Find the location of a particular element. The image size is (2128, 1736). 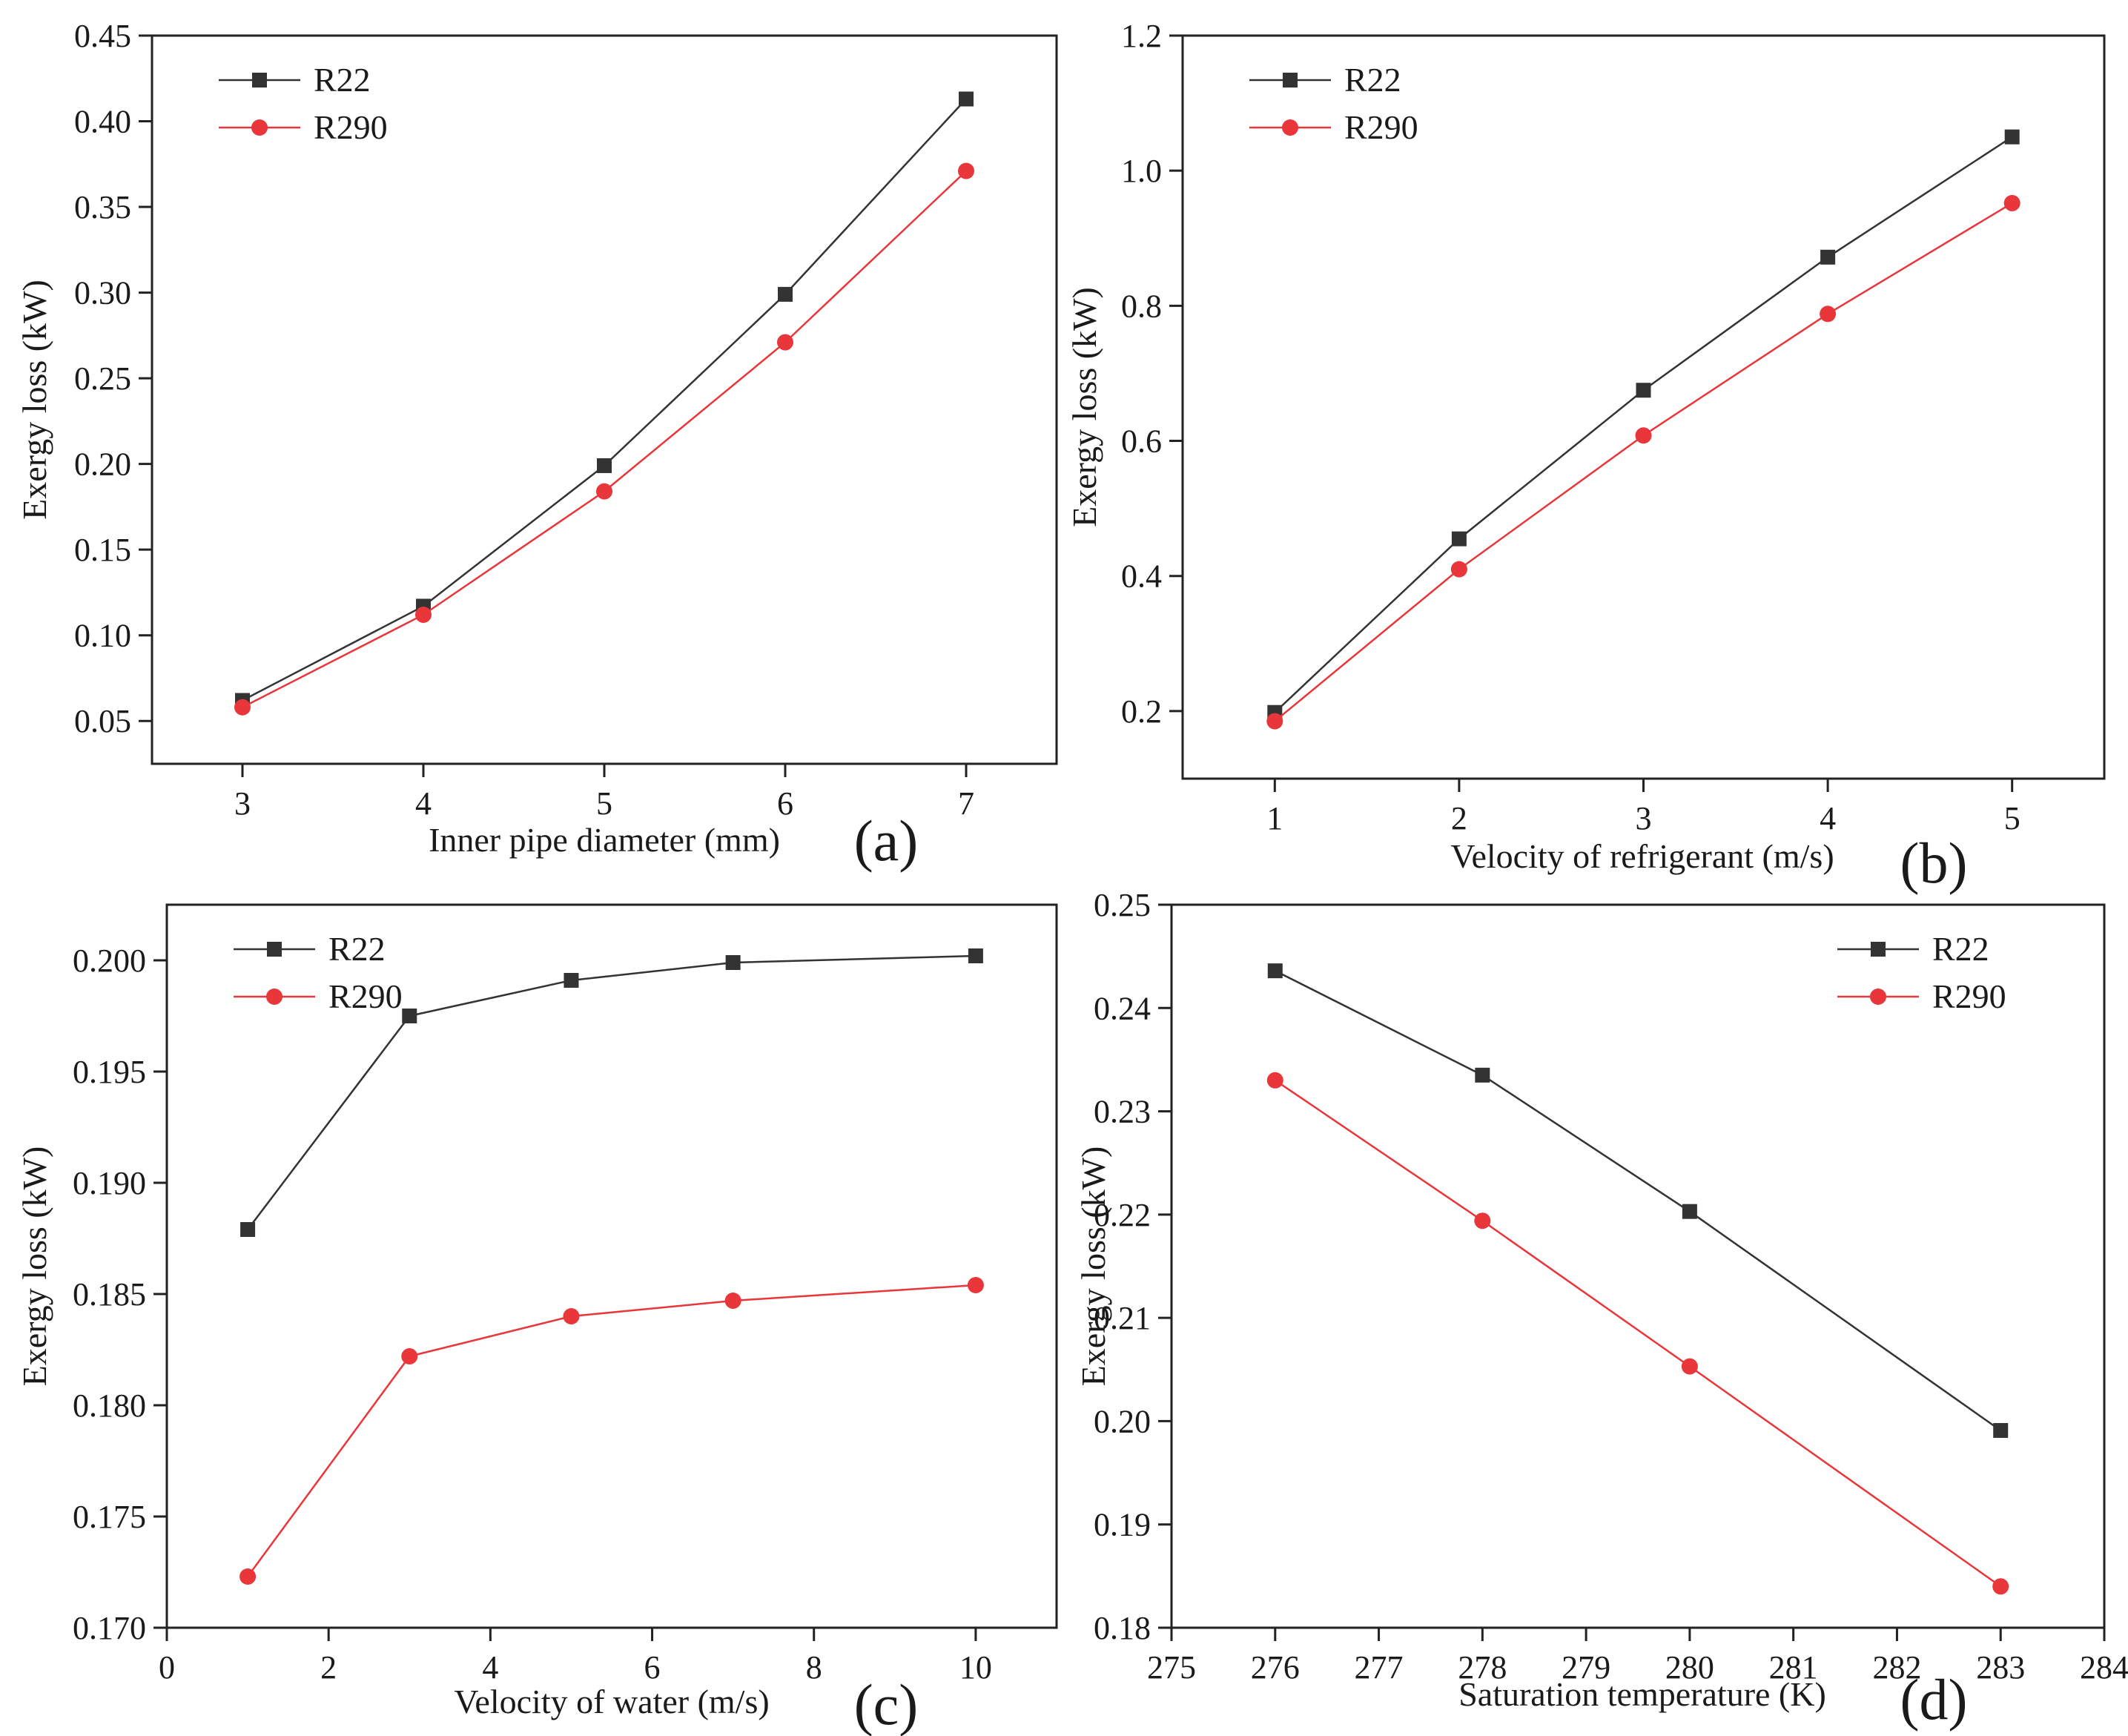

x-tick-label: 279 is located at coordinates (1586, 1668).